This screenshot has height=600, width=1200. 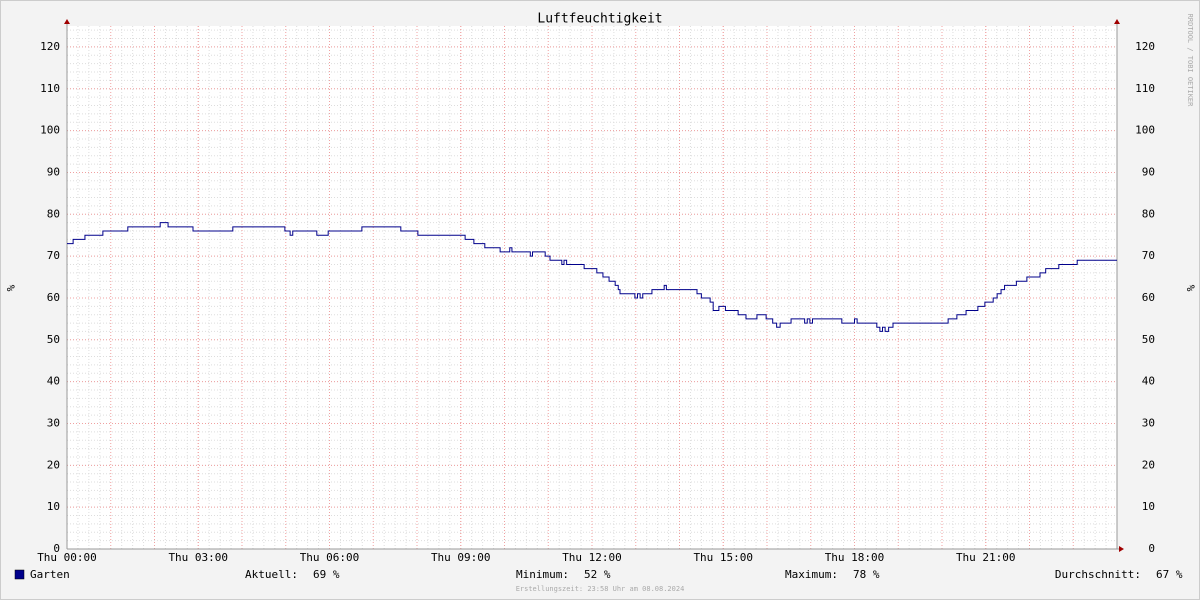 I want to click on y-tick-label: 70, so click(x=53, y=255).